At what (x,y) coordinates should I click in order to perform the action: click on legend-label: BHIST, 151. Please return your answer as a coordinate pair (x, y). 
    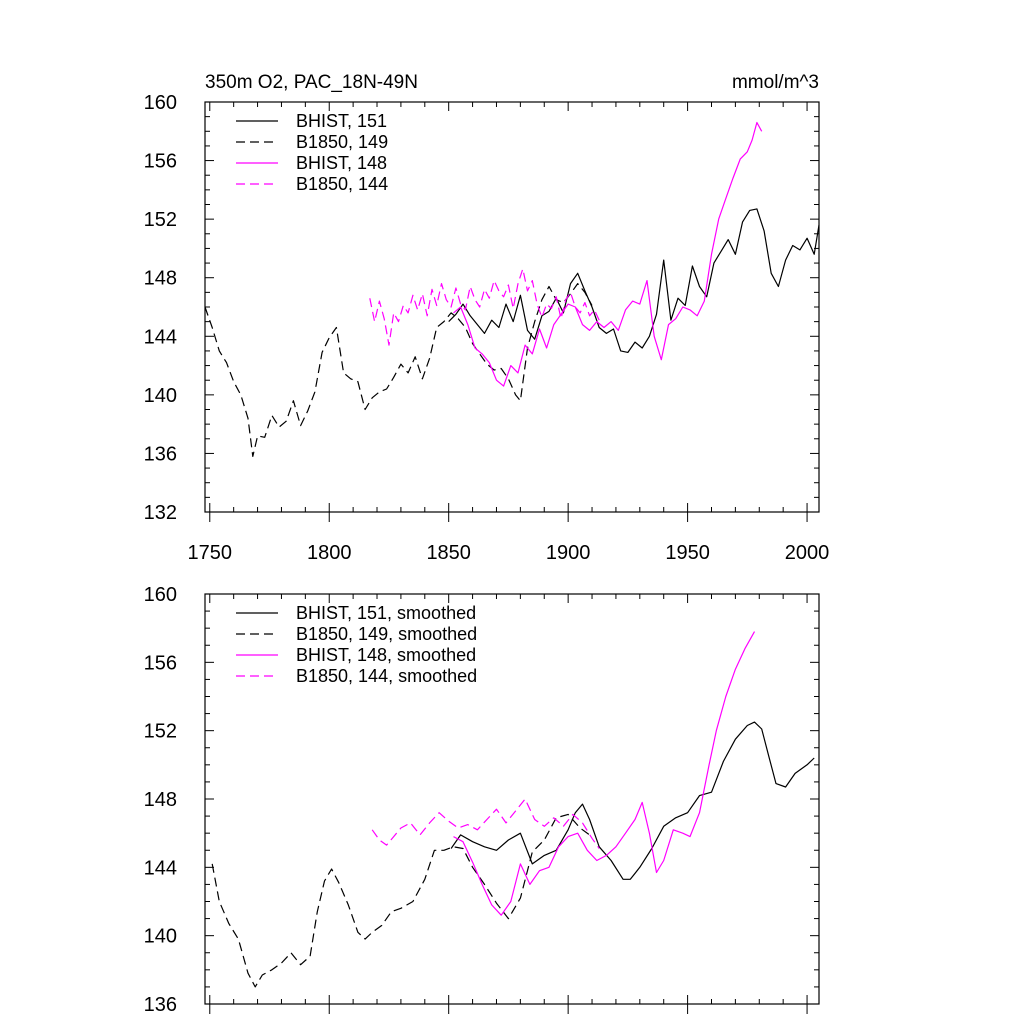
    Looking at the image, I should click on (341, 121).